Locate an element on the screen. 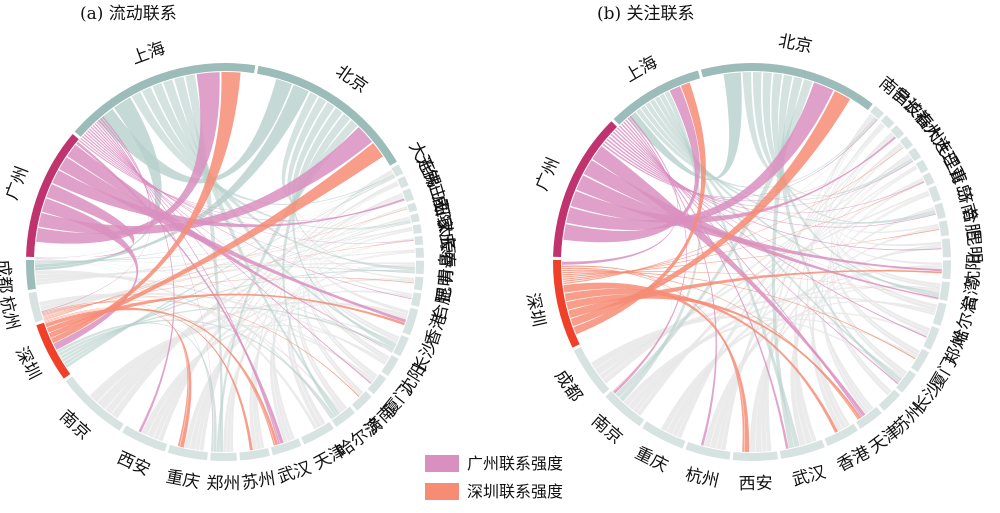 The image size is (1000, 513). legend-label-guangzhou: 广州联系强度 is located at coordinates (515, 463).